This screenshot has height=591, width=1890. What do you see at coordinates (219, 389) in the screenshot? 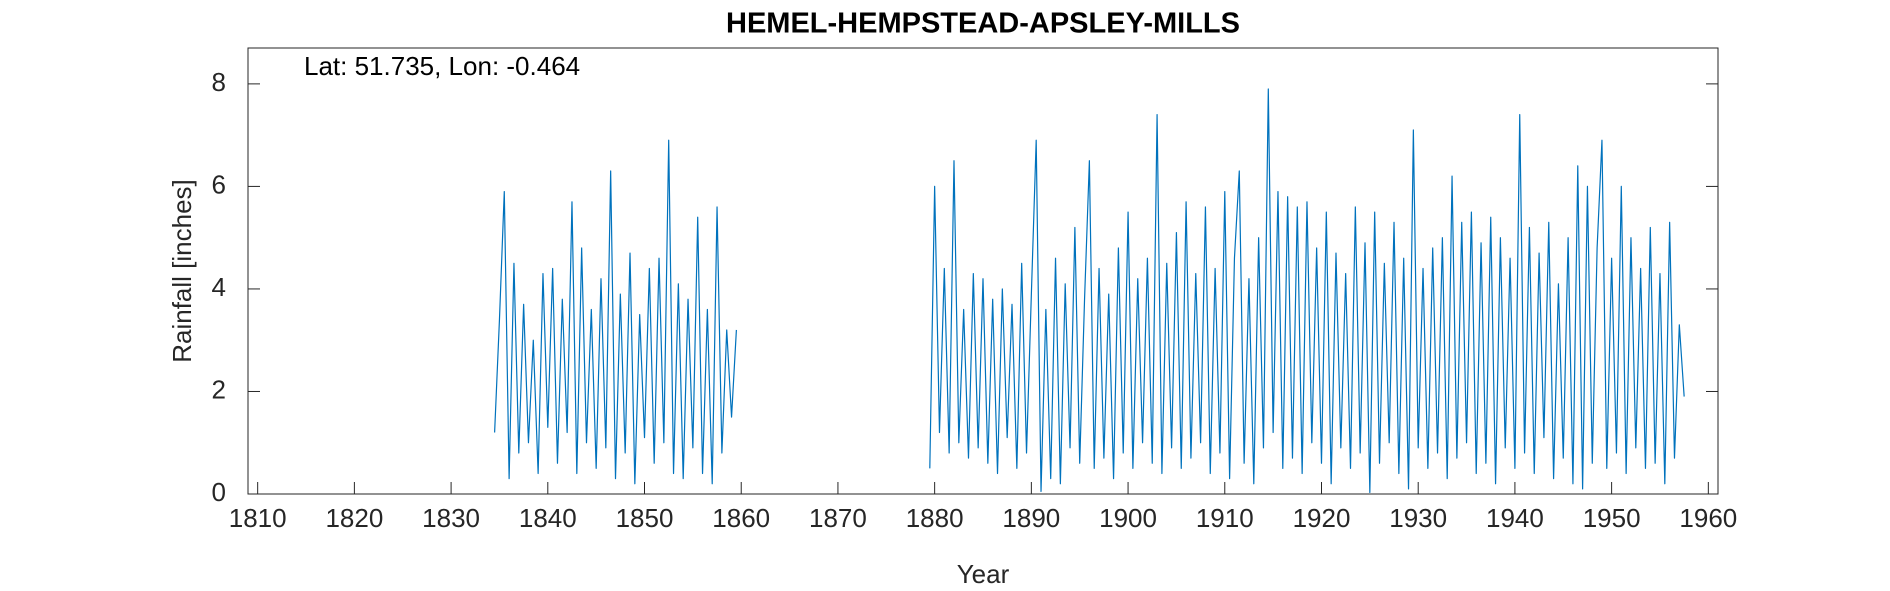
I see `y-tick-label: 2` at bounding box center [219, 389].